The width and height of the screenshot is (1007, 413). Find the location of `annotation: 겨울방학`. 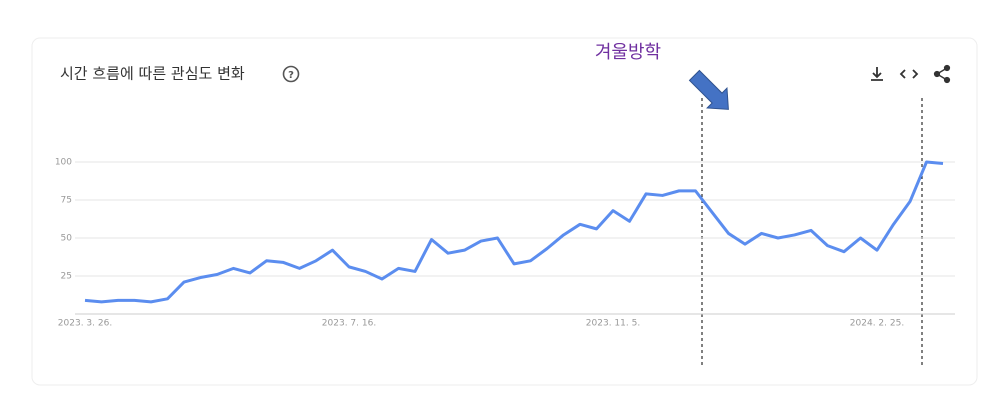

annotation: 겨울방학 is located at coordinates (628, 52).